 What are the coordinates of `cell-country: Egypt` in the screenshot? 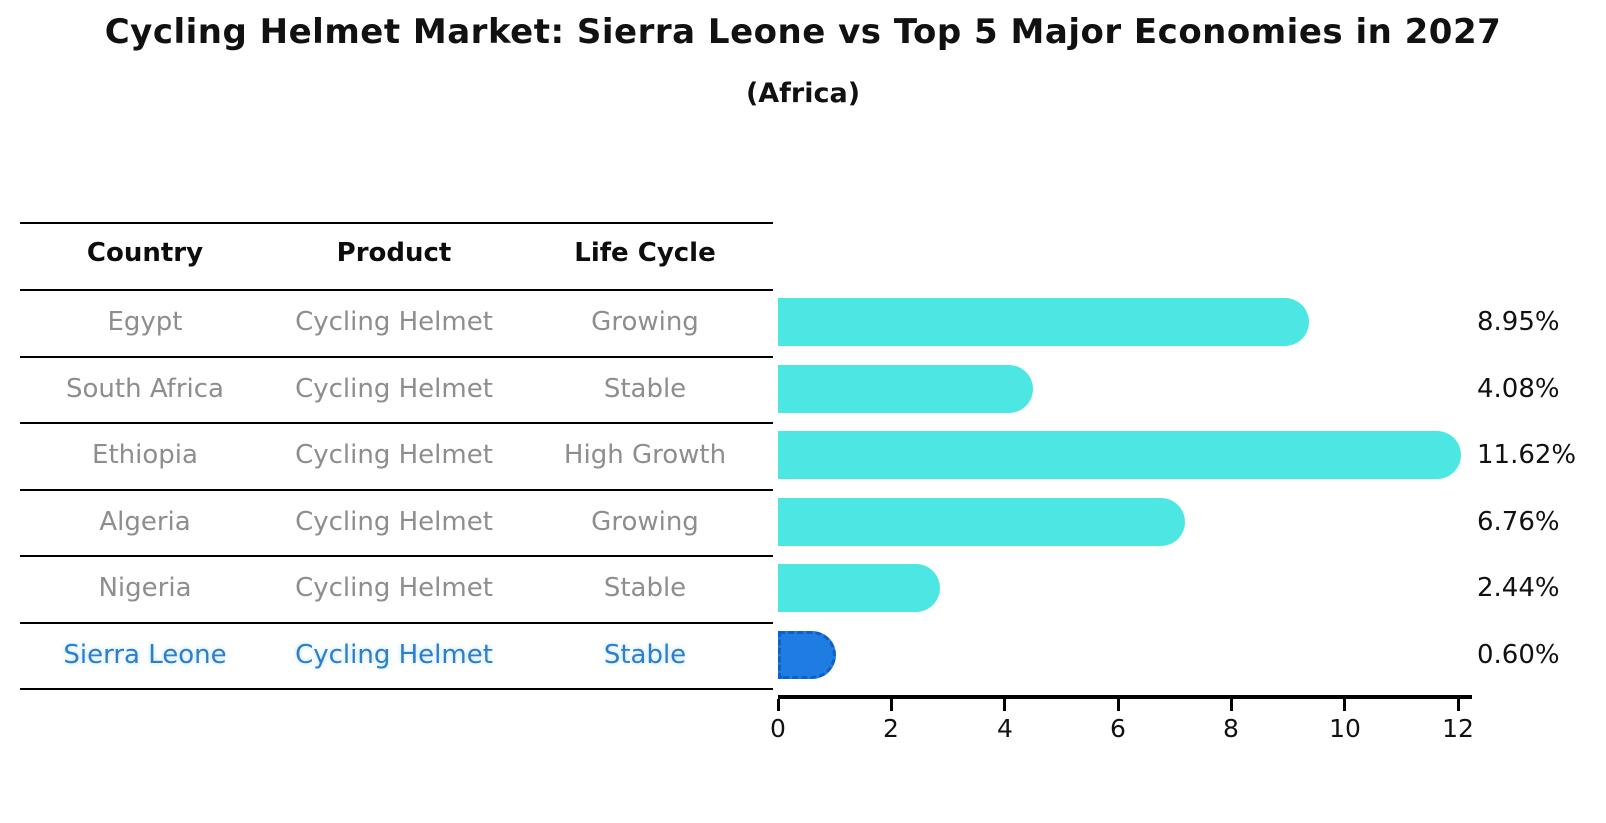 It's located at (145, 322).